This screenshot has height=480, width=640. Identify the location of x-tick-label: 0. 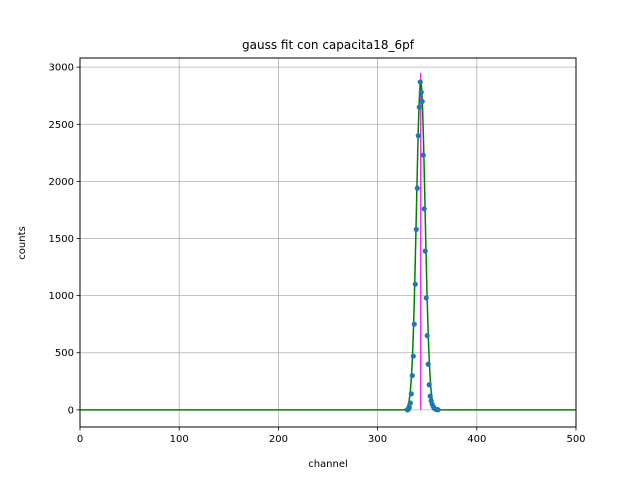
(80, 439).